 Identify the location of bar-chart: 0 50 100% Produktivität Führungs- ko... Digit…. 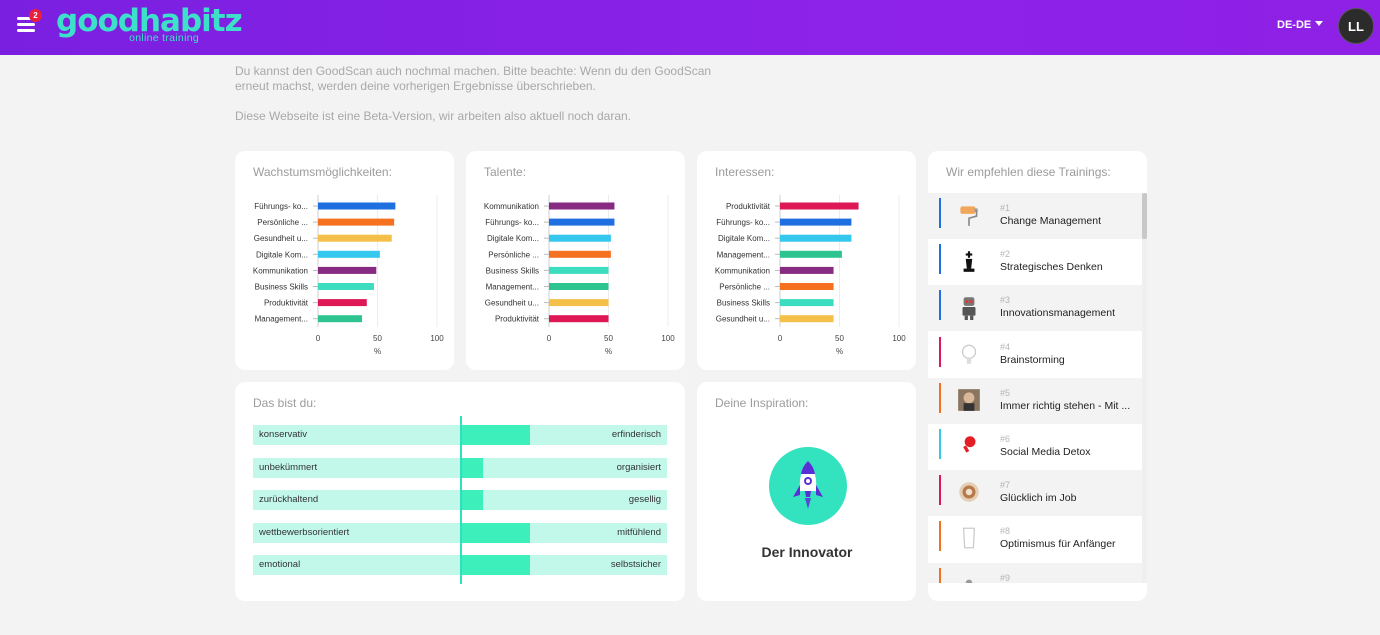
(810, 275).